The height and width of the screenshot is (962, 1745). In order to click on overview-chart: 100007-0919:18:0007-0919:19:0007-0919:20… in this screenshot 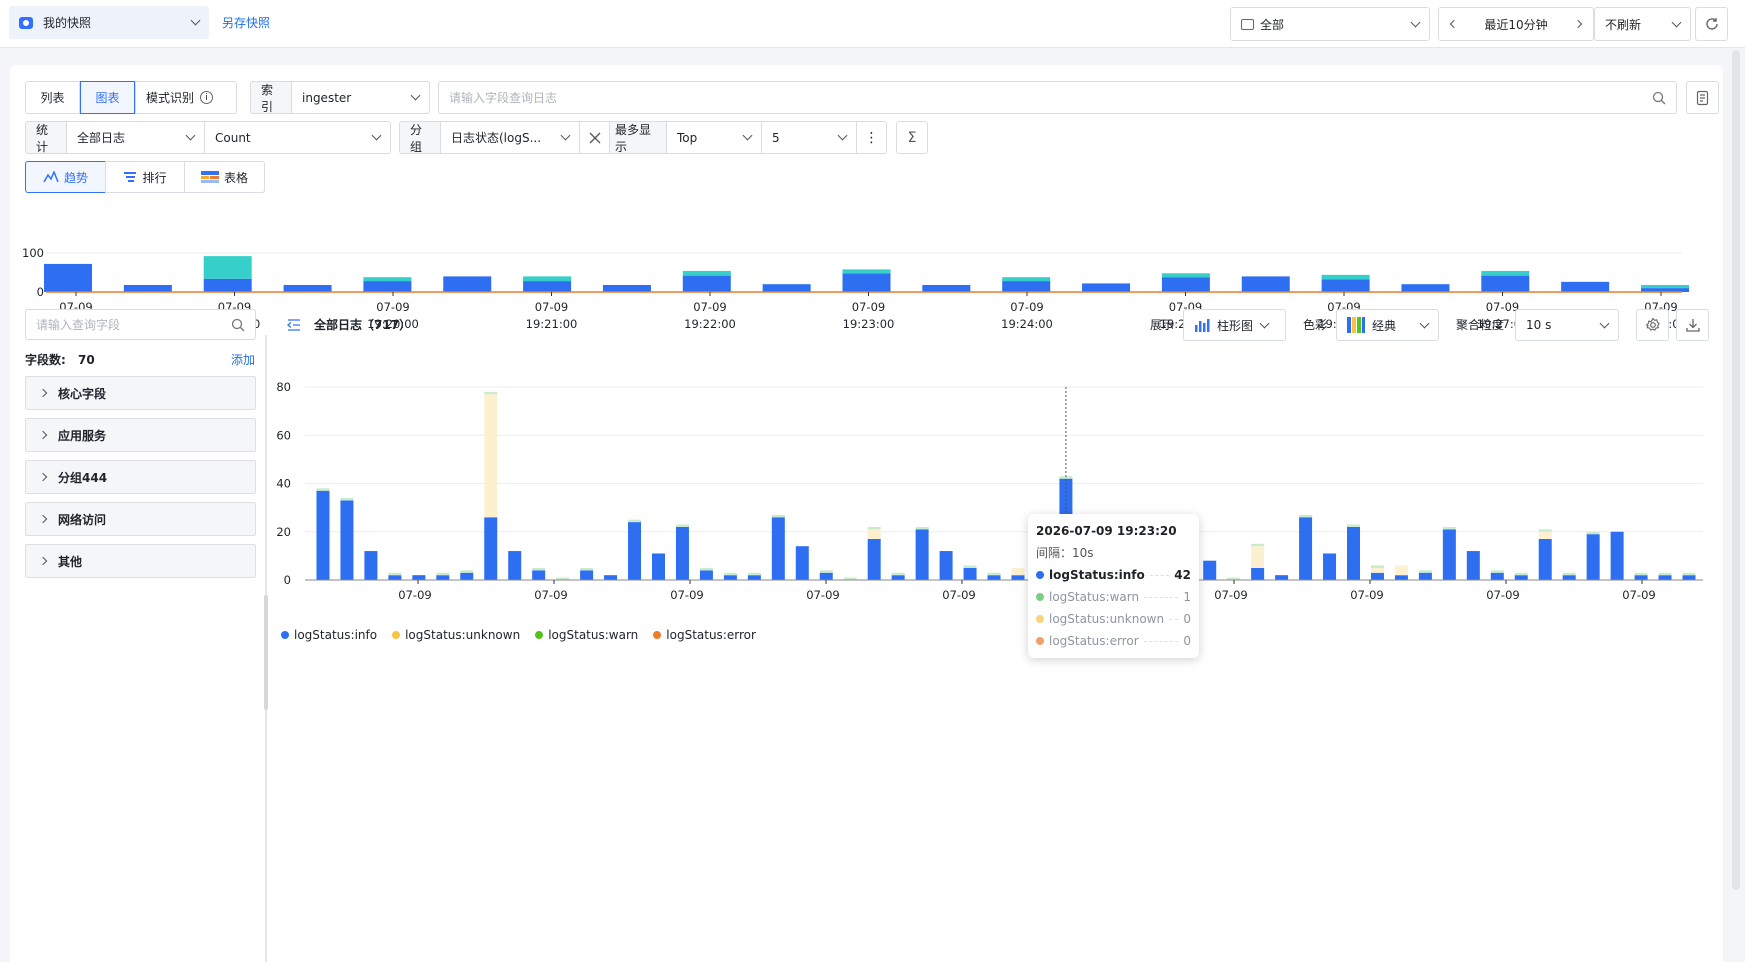, I will do `click(866, 267)`.